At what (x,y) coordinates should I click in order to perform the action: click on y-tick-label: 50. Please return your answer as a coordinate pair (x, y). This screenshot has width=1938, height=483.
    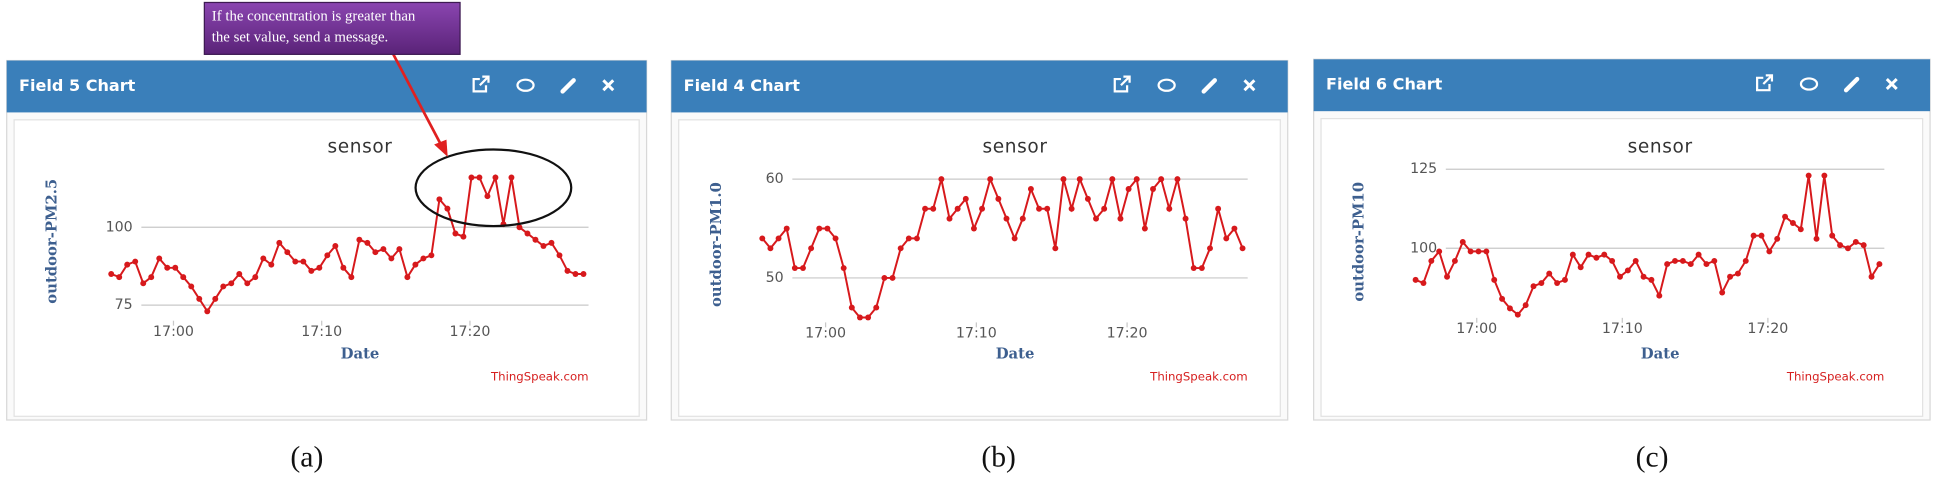
    Looking at the image, I should click on (775, 278).